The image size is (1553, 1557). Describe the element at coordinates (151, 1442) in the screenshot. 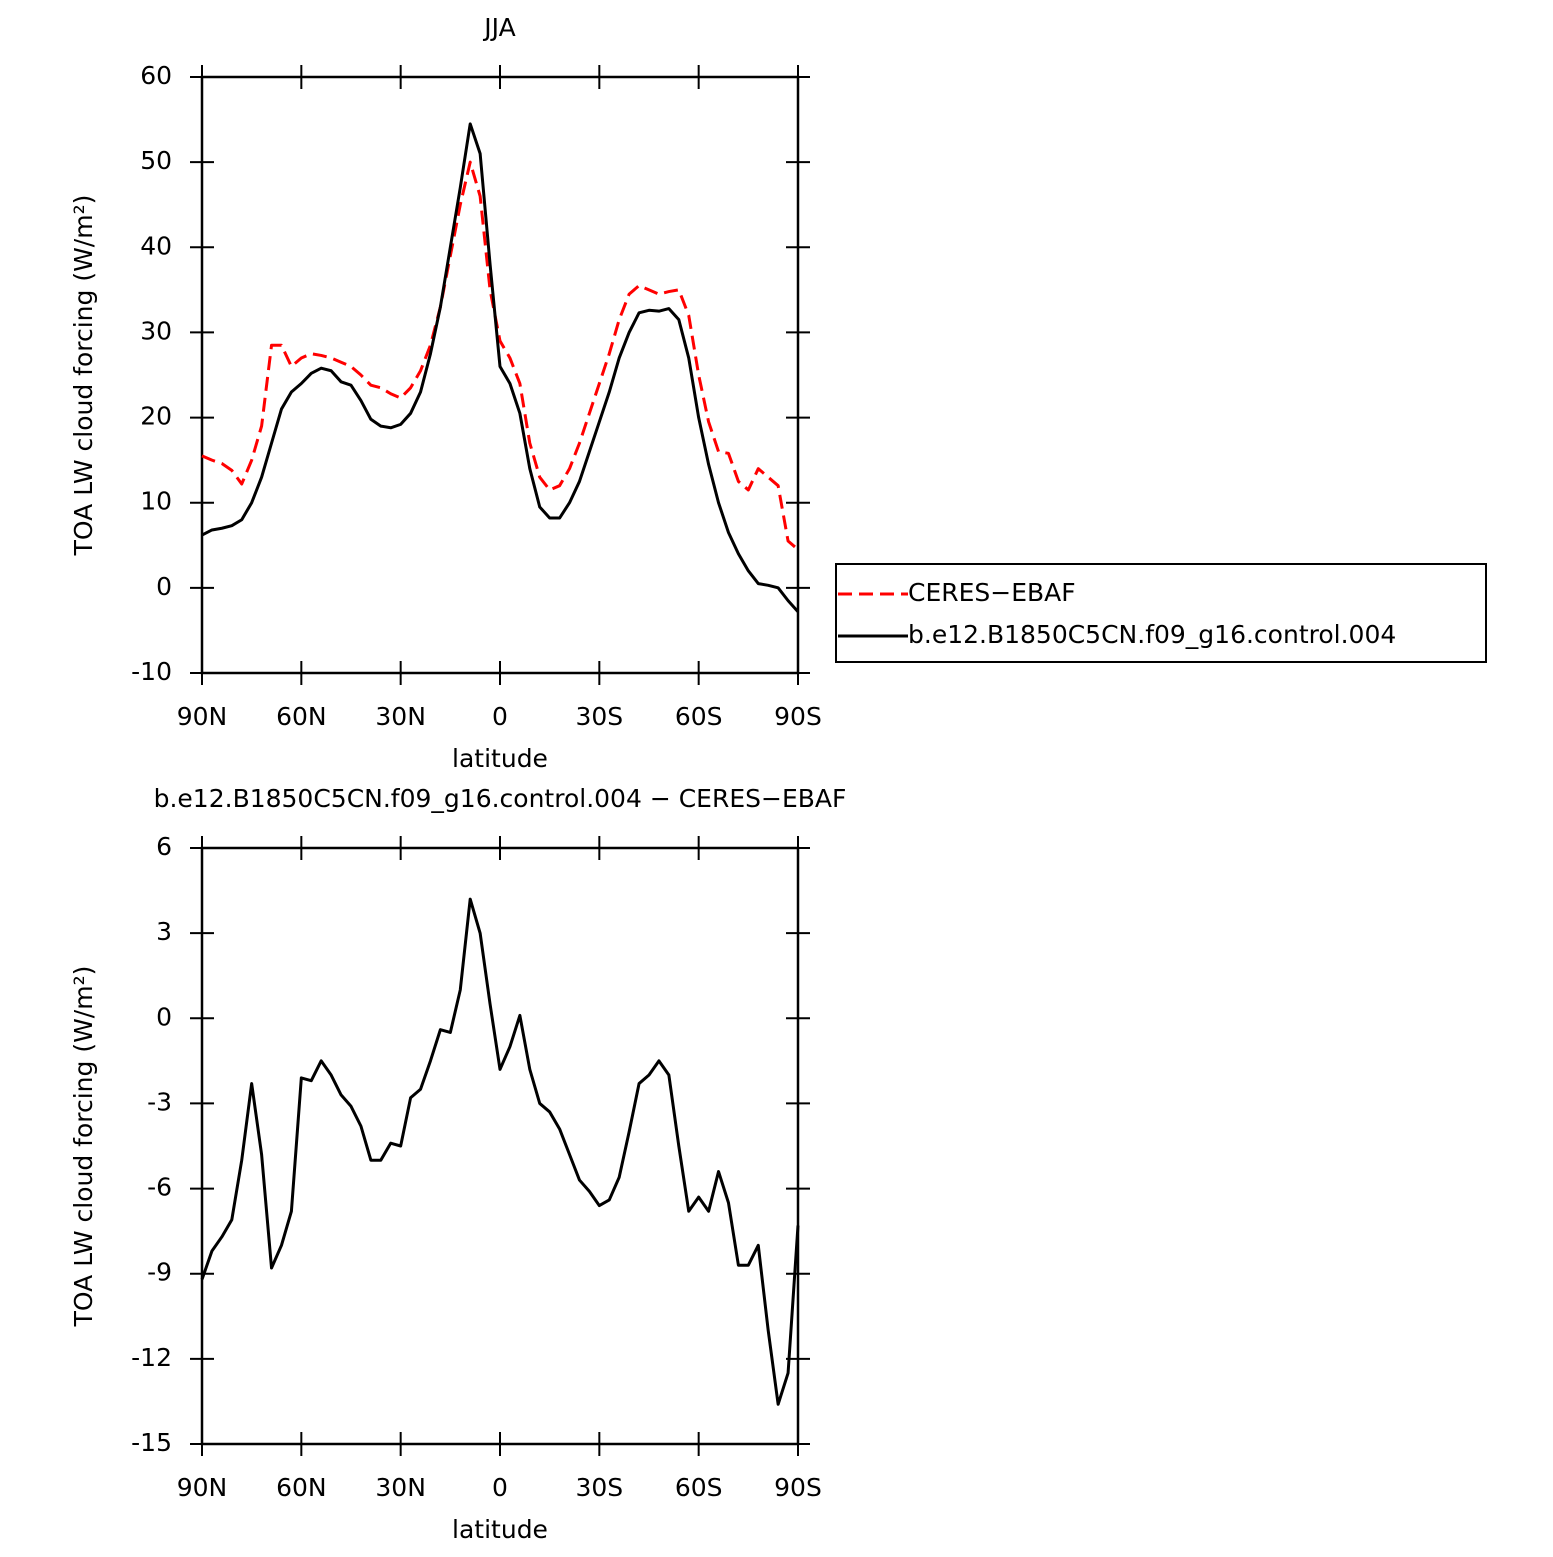

I see `y-tick-label: -15` at that location.